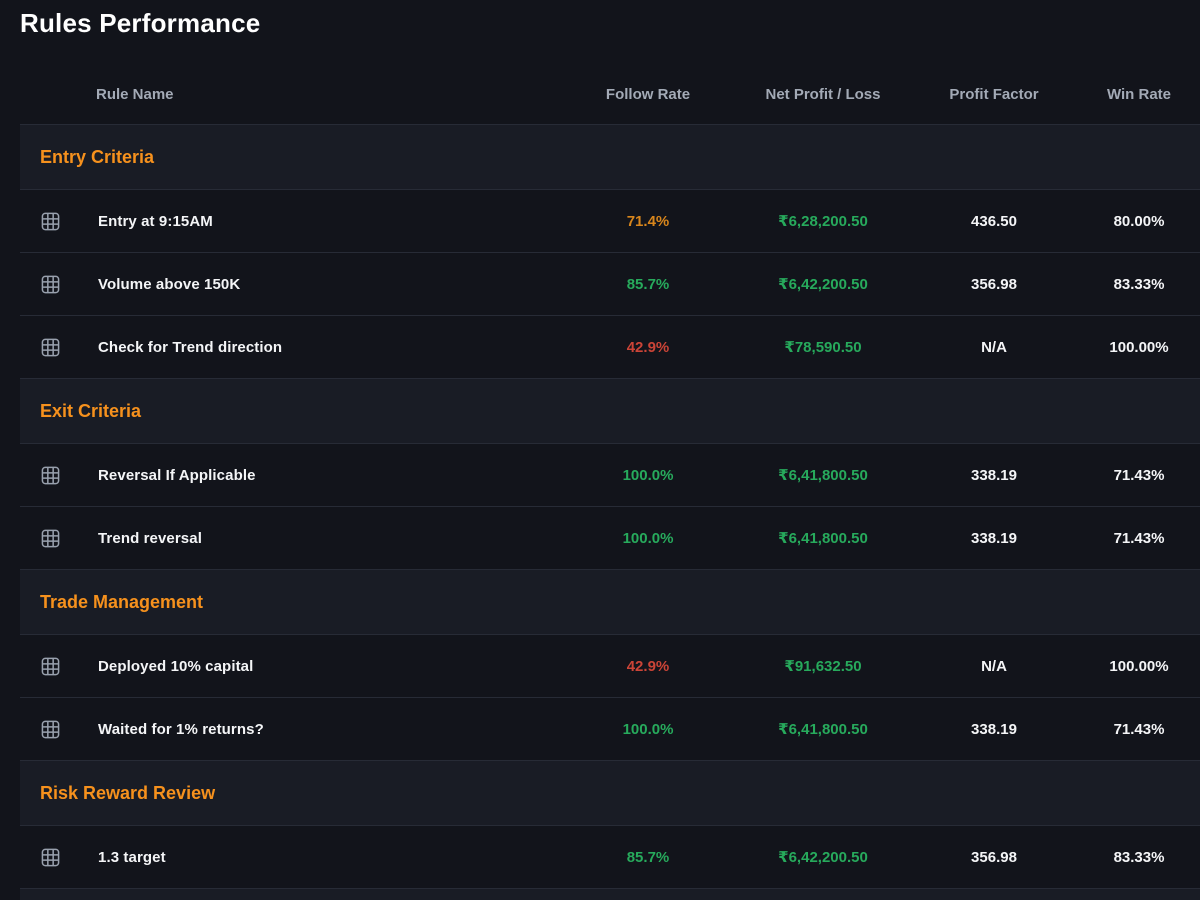 The width and height of the screenshot is (1200, 900). I want to click on rule-name: Trend reversal, so click(150, 538).